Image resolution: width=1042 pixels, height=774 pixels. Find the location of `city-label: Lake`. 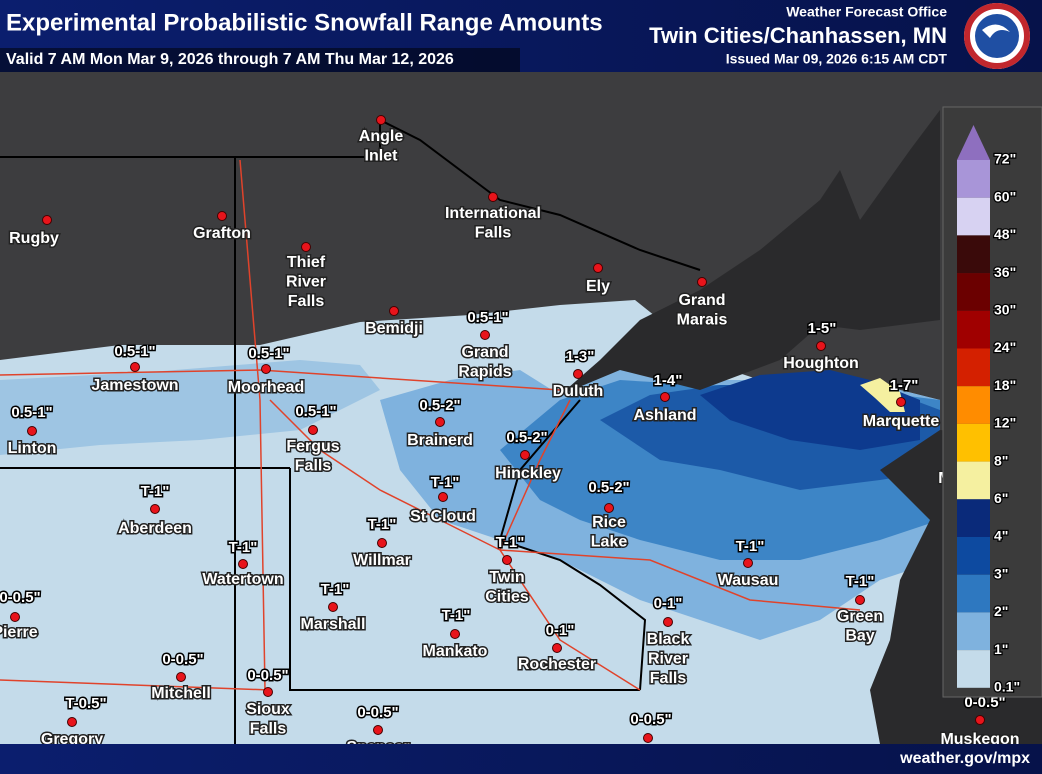

city-label: Lake is located at coordinates (609, 542).